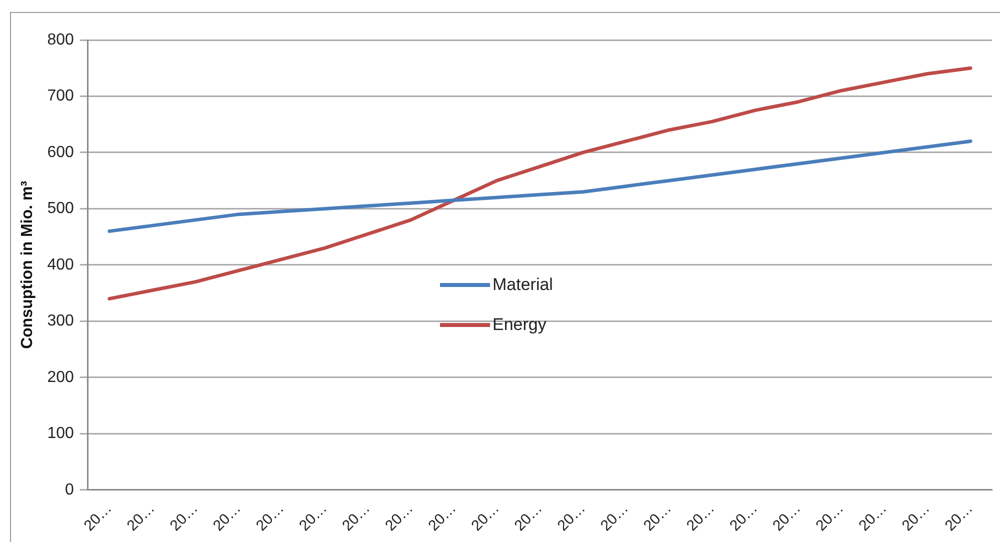 This screenshot has height=542, width=1000. I want to click on y-tick-label: 300, so click(60, 321).